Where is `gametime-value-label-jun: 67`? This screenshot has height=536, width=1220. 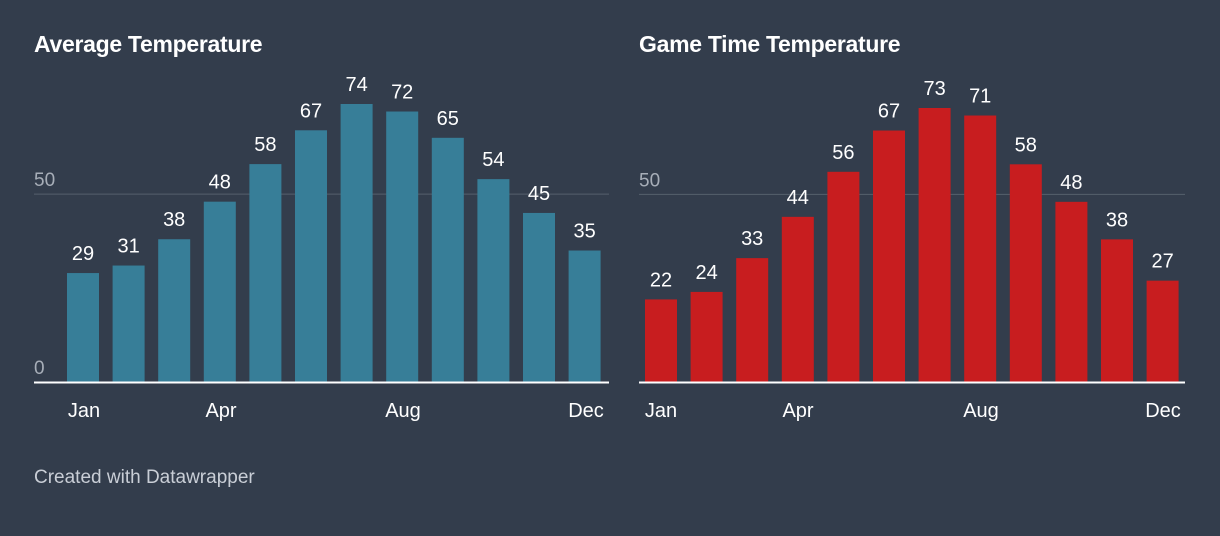
gametime-value-label-jun: 67 is located at coordinates (889, 112).